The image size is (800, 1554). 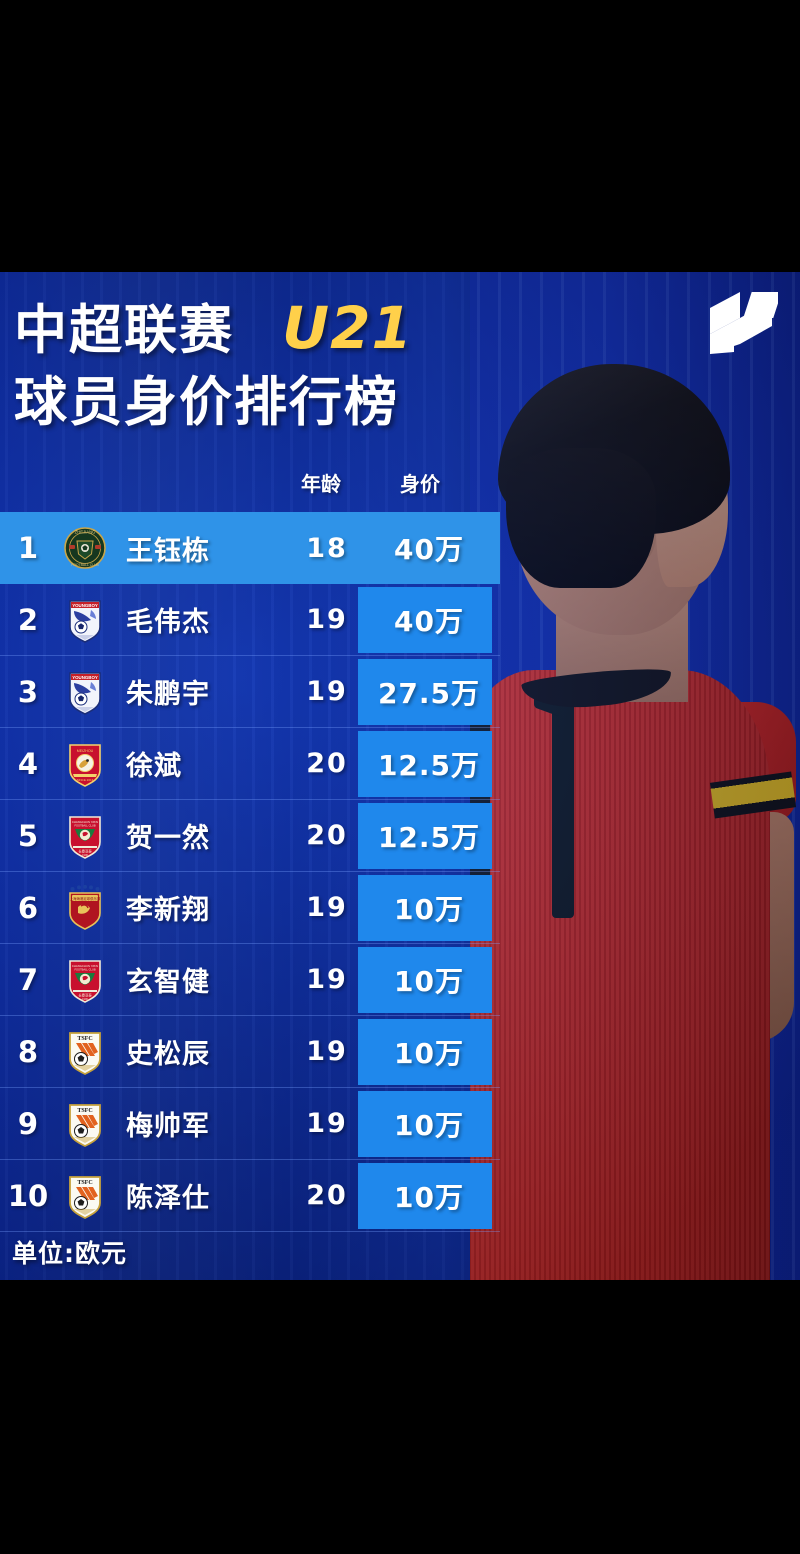 What do you see at coordinates (28, 1051) in the screenshot?
I see `rank-number: 8` at bounding box center [28, 1051].